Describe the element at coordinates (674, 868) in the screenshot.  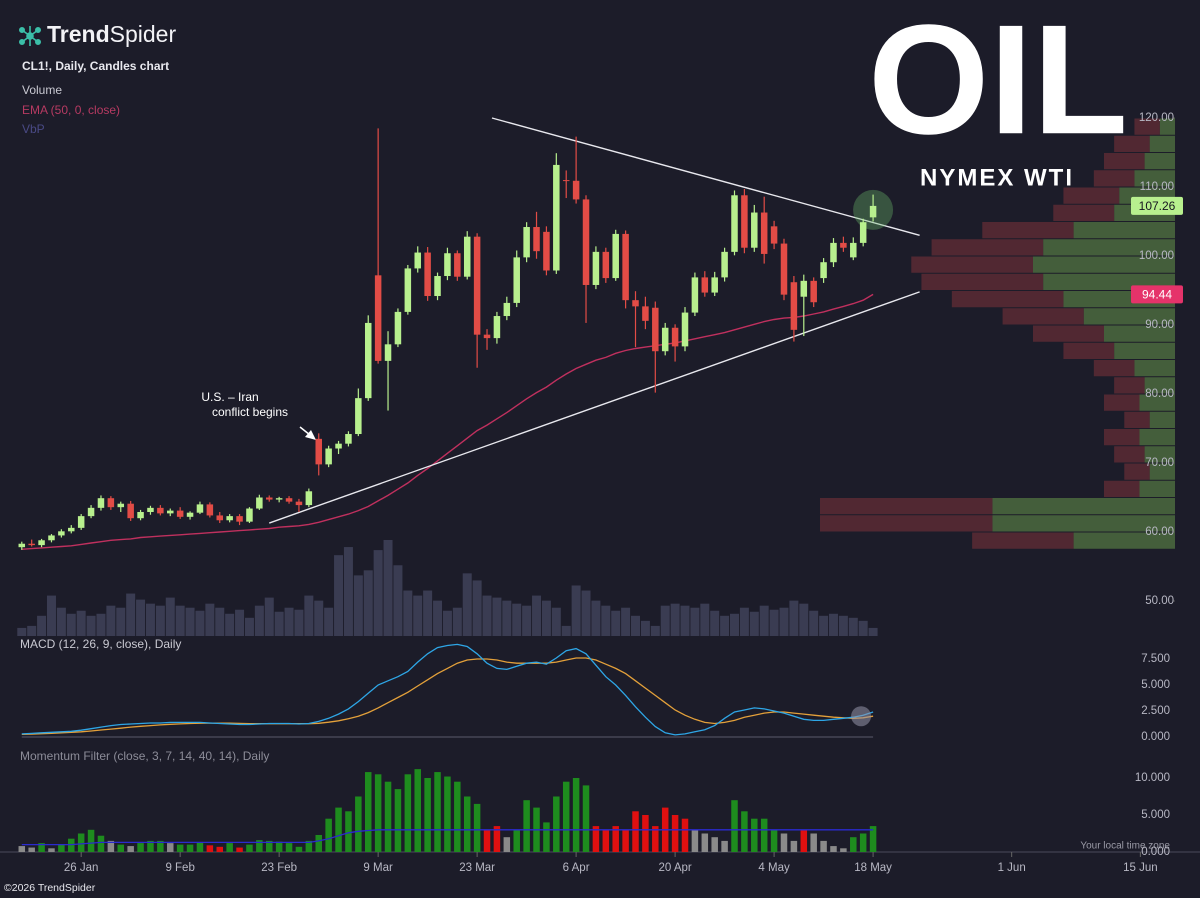
I see `x-tick-label: 20 Apr` at that location.